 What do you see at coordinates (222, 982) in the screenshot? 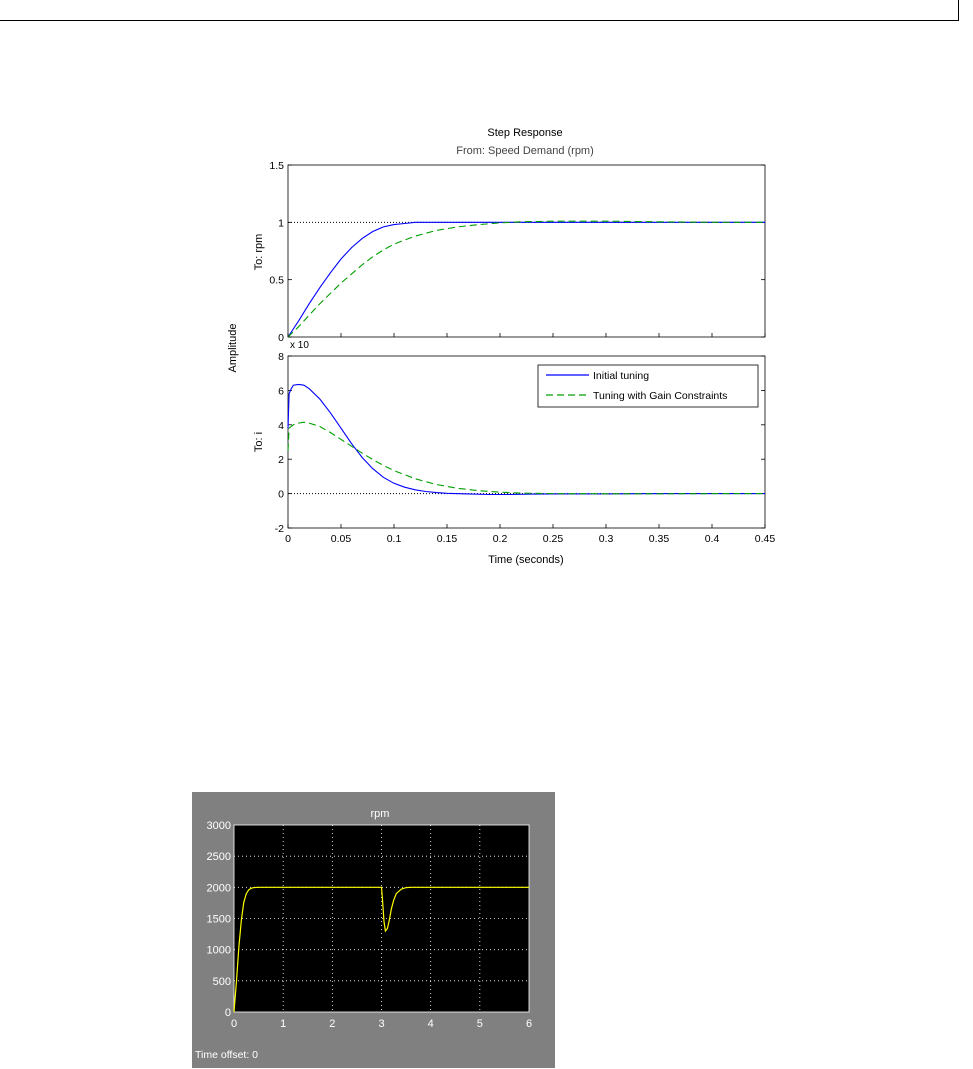
I see `scope-y-tick-label: 500` at bounding box center [222, 982].